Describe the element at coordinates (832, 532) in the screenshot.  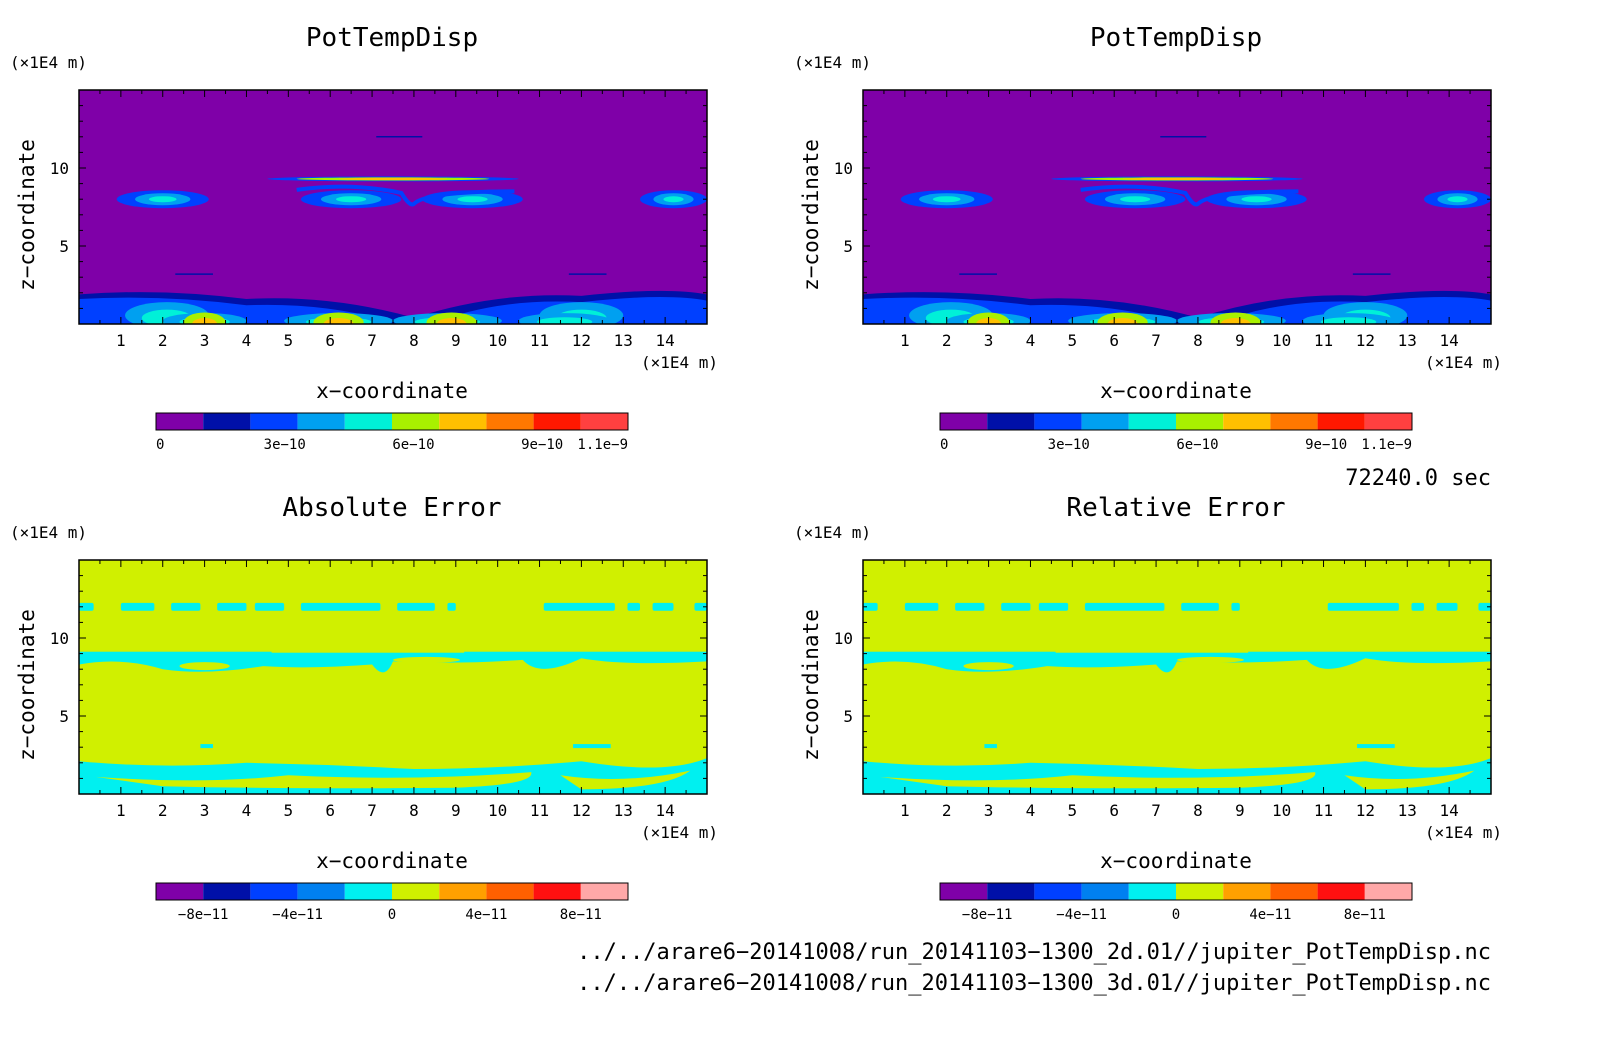
I see `y-unit-label: (×1E4 m)` at that location.